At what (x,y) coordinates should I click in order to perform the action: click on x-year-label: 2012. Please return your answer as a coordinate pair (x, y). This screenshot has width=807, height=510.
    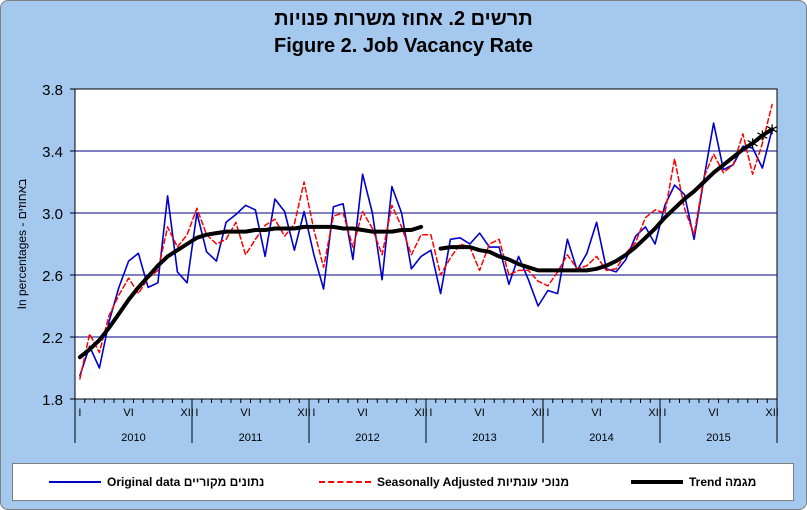
    Looking at the image, I should click on (367, 438).